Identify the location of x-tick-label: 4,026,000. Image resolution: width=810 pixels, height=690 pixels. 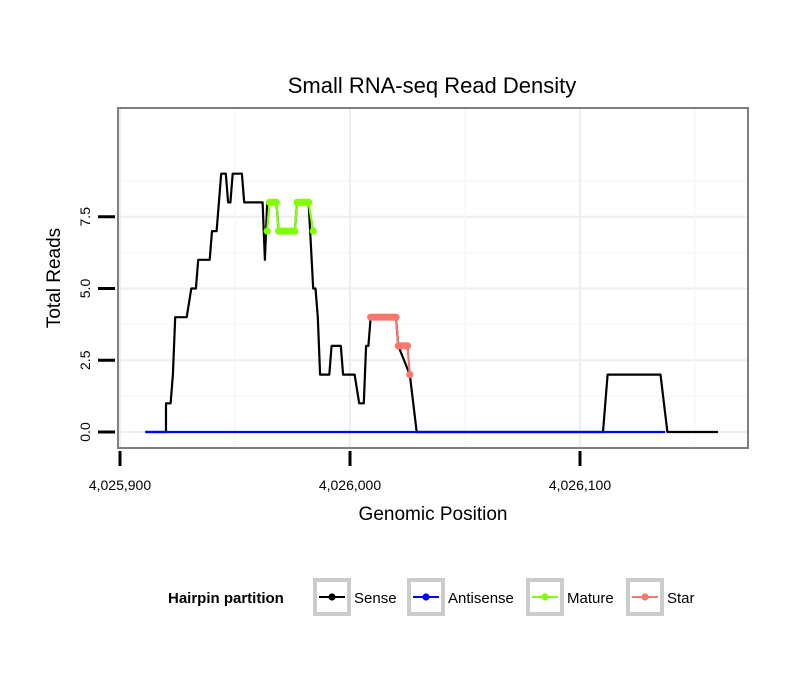
(350, 485).